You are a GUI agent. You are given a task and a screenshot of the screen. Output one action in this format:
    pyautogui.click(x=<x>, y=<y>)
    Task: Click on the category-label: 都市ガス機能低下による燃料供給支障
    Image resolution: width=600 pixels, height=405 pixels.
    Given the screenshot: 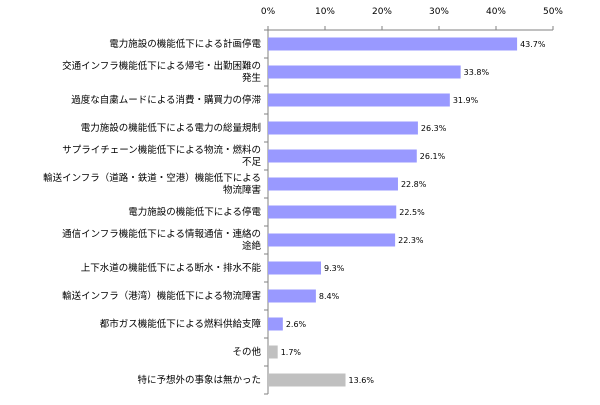 What is the action you would take?
    pyautogui.click(x=181, y=324)
    